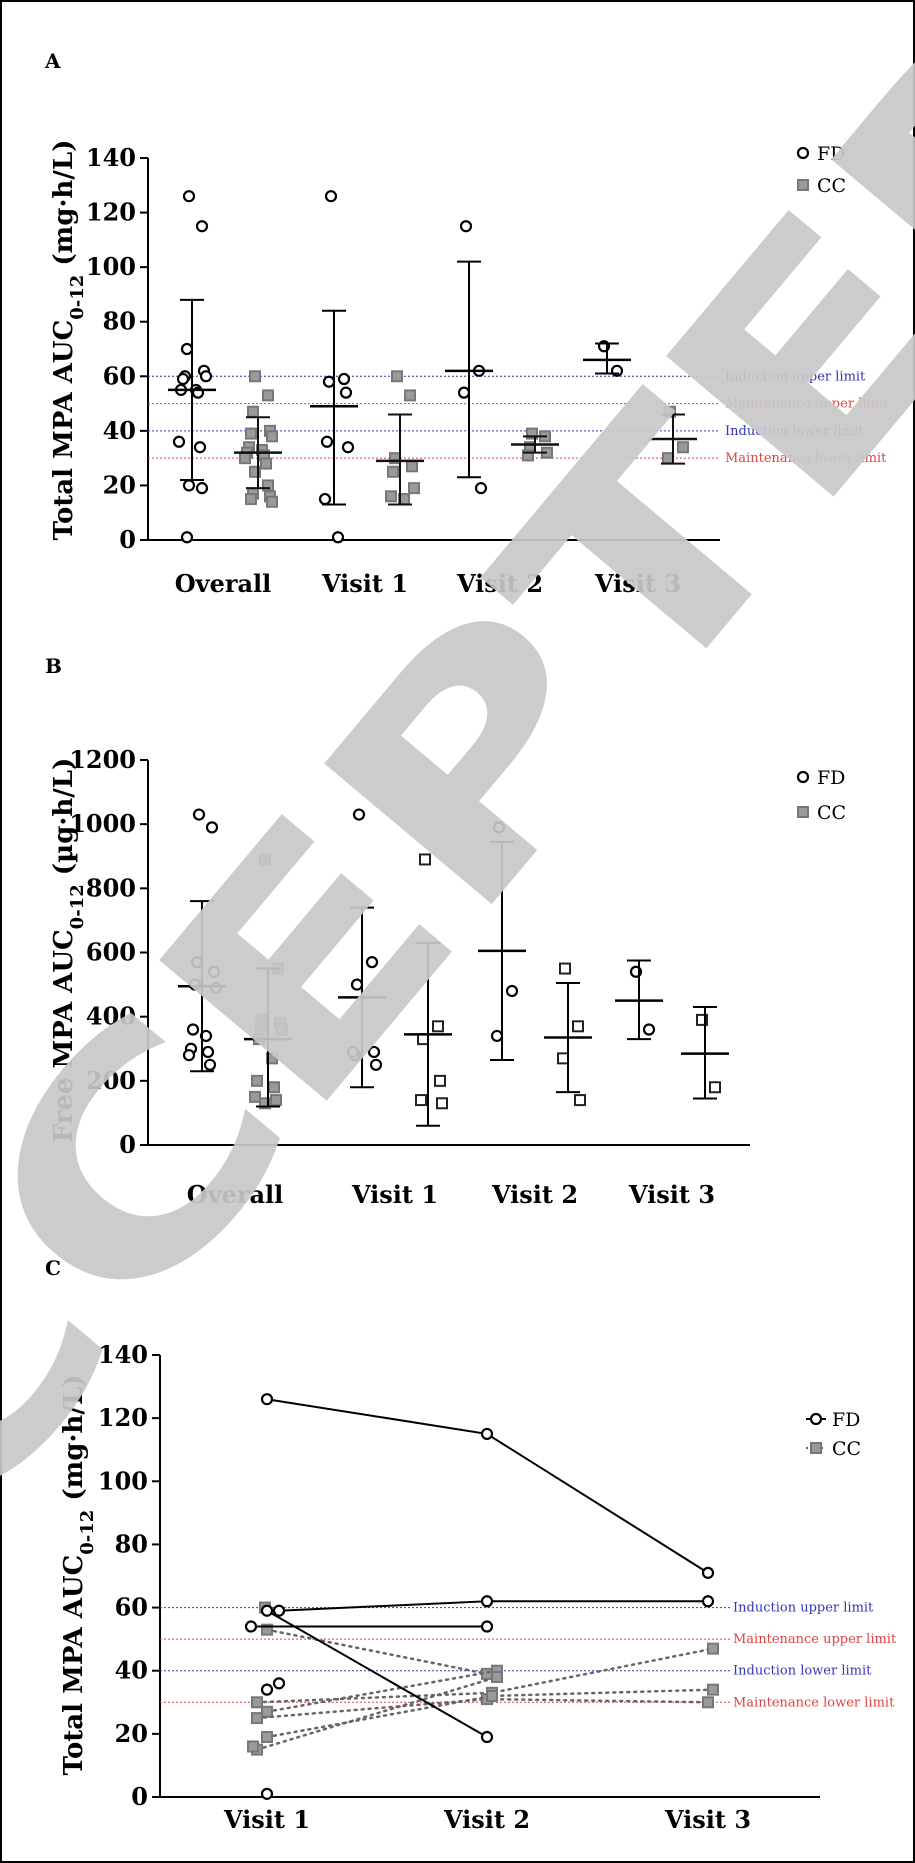  I want to click on reference-line-label: Induction lower limit, so click(794, 431).